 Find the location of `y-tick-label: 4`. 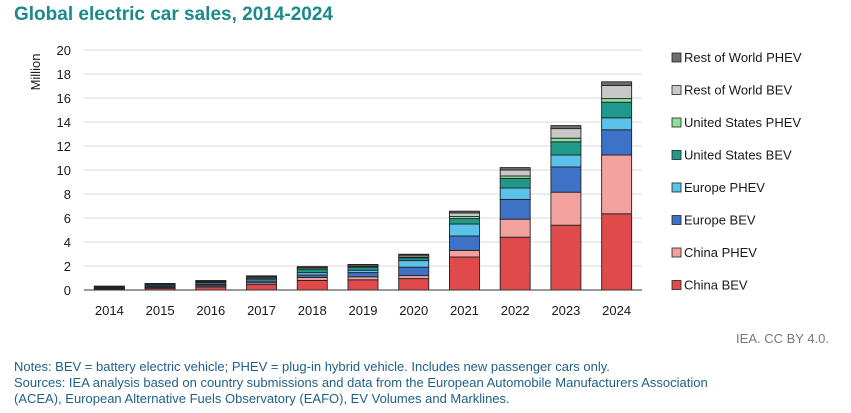

y-tick-label: 4 is located at coordinates (67, 242).